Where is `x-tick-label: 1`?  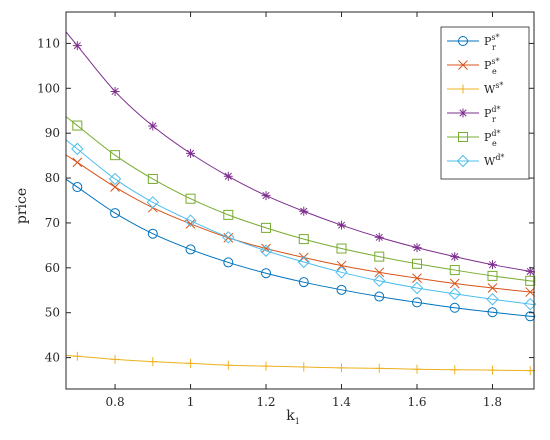
x-tick-label: 1 is located at coordinates (191, 402).